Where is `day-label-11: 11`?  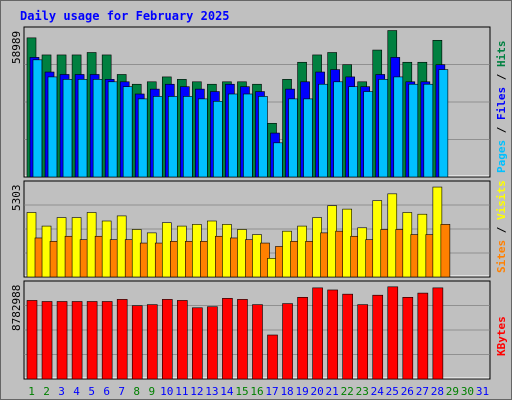 day-label-11: 11 is located at coordinates (181, 391).